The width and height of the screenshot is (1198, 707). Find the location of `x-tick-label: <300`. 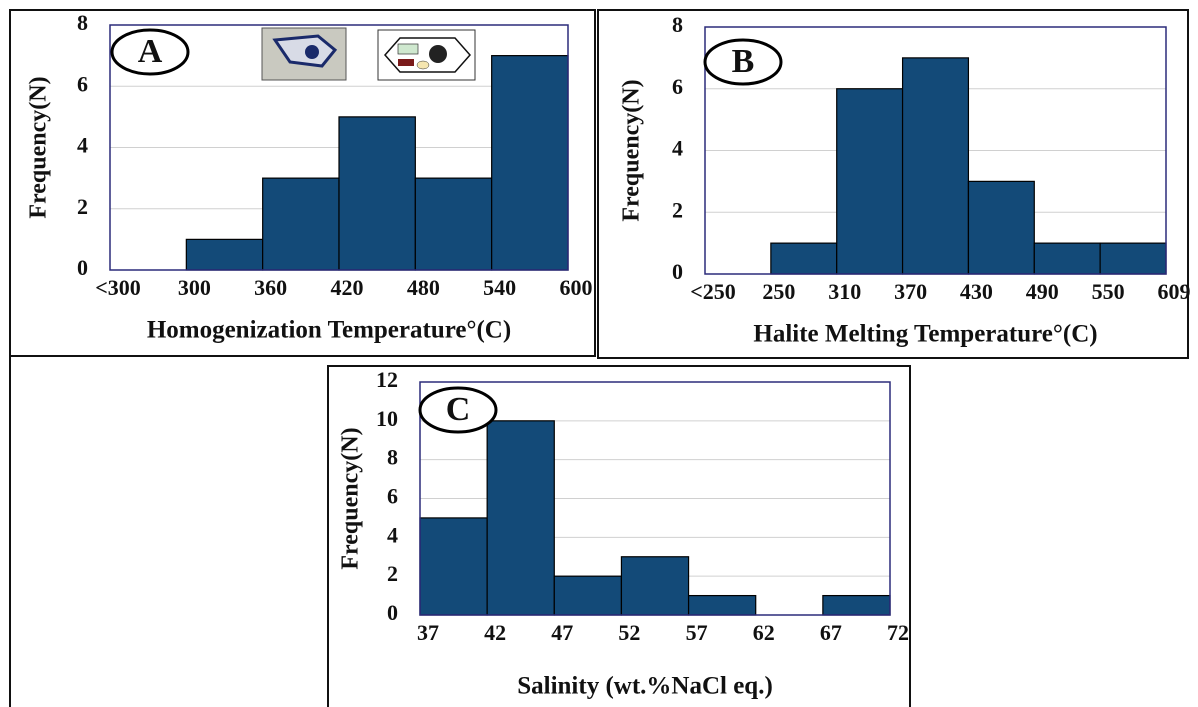

x-tick-label: <300 is located at coordinates (118, 287).